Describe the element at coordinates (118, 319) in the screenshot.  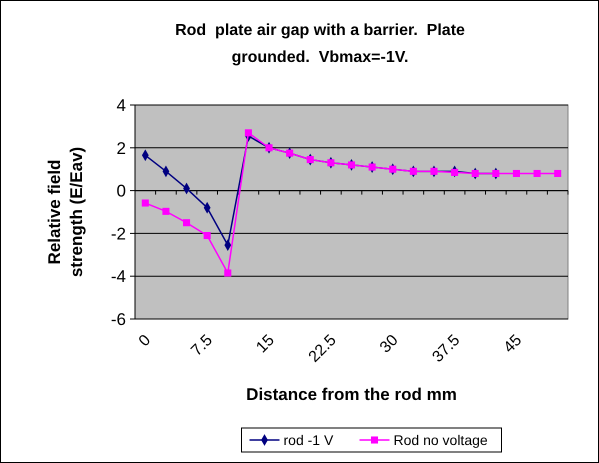
I see `y-tick-label: -6` at that location.